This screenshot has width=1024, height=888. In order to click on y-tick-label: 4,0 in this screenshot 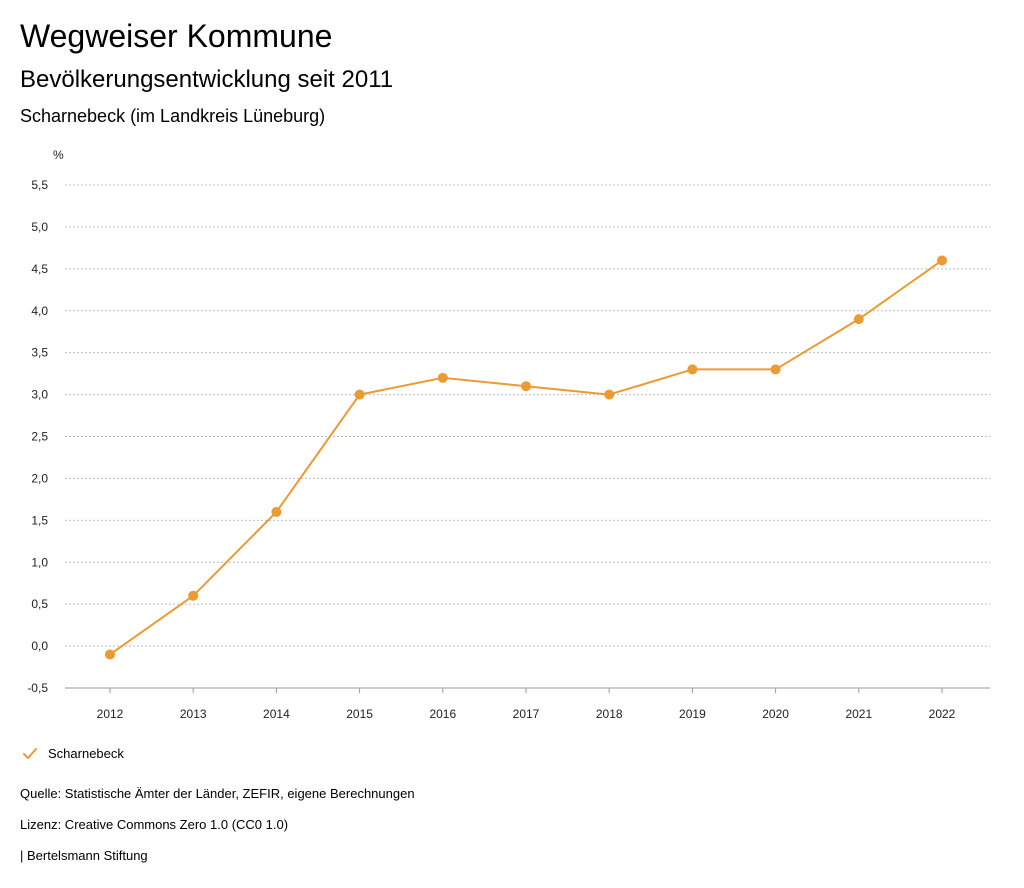, I will do `click(39, 311)`.